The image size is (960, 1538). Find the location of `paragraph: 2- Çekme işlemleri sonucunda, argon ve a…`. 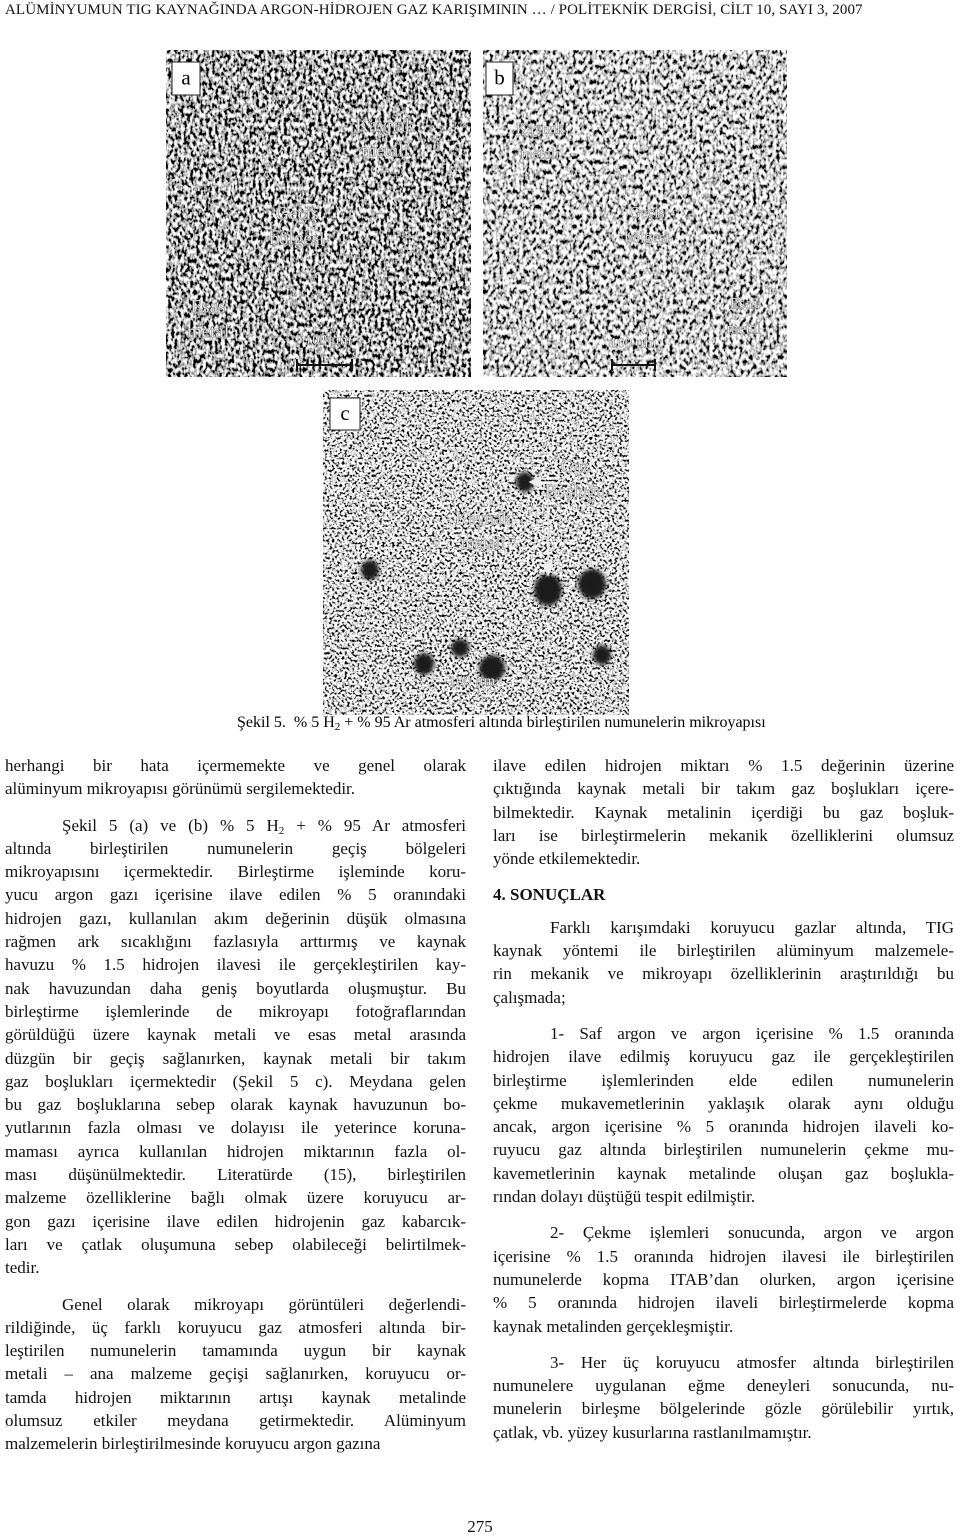

paragraph: 2- Çekme işlemleri sonucunda, argon ve a… is located at coordinates (723, 1279).